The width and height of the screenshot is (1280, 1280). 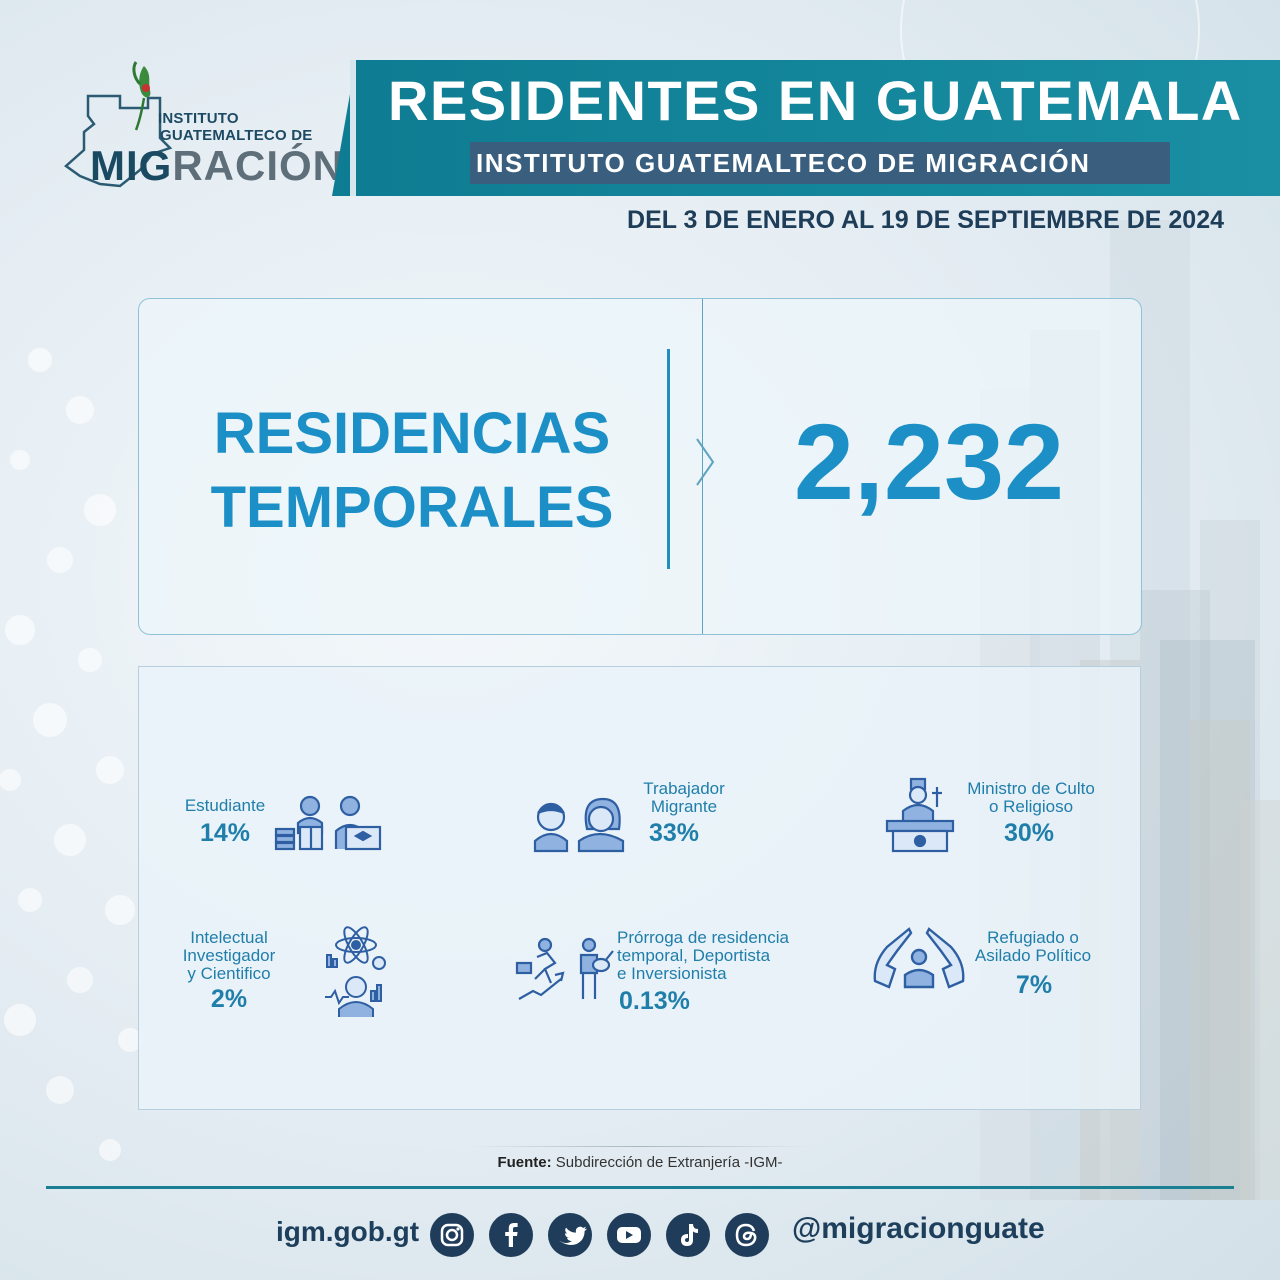 I want to click on category-label-refugiado: Refugiado o Asilado Político, so click(x=1033, y=947).